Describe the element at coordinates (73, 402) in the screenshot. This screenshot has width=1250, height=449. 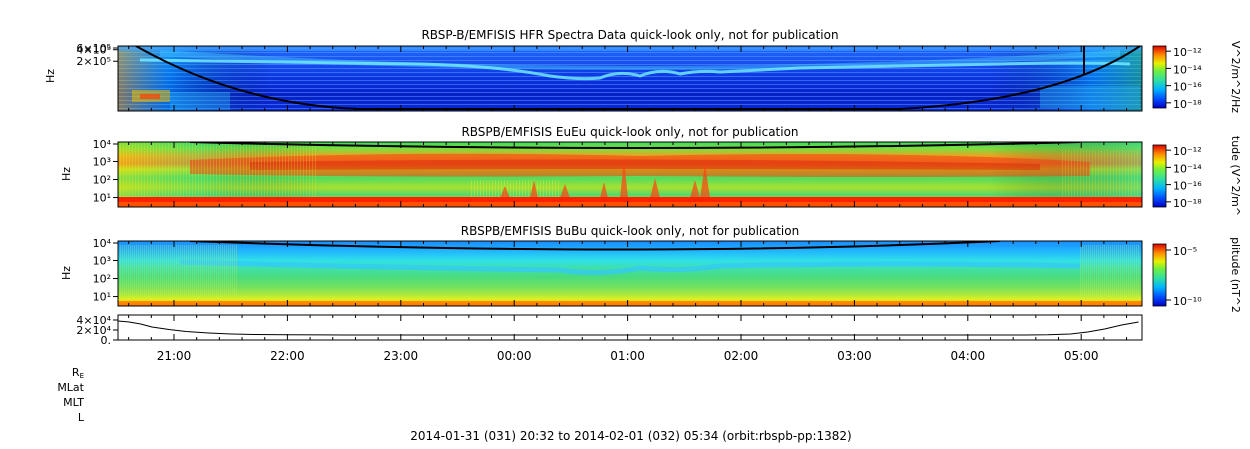
I see `ephemeris-label-mlt: MLT` at that location.